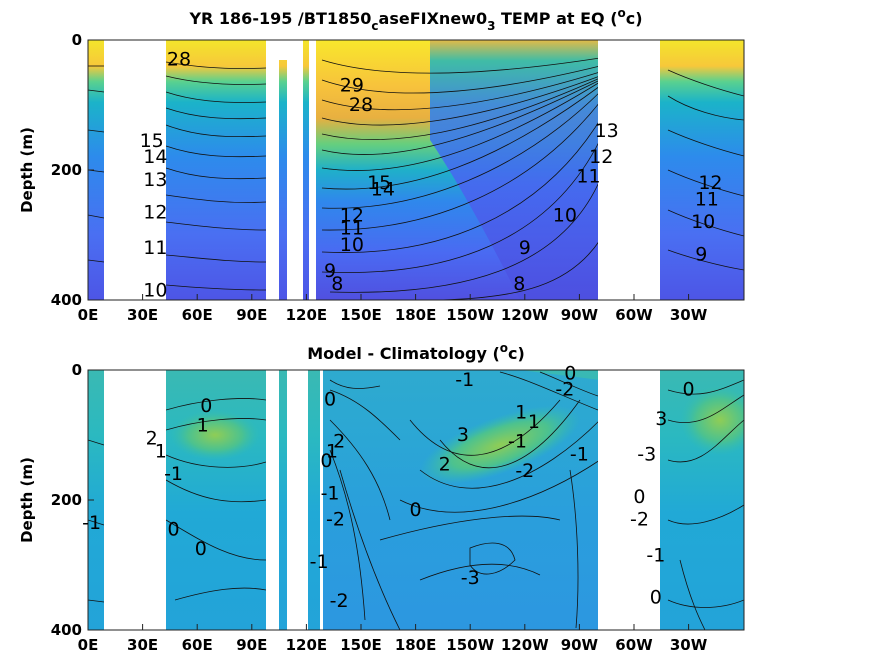 The image size is (875, 656). What do you see at coordinates (77, 370) in the screenshot?
I see `bottom-y-tick-label: 0` at bounding box center [77, 370].